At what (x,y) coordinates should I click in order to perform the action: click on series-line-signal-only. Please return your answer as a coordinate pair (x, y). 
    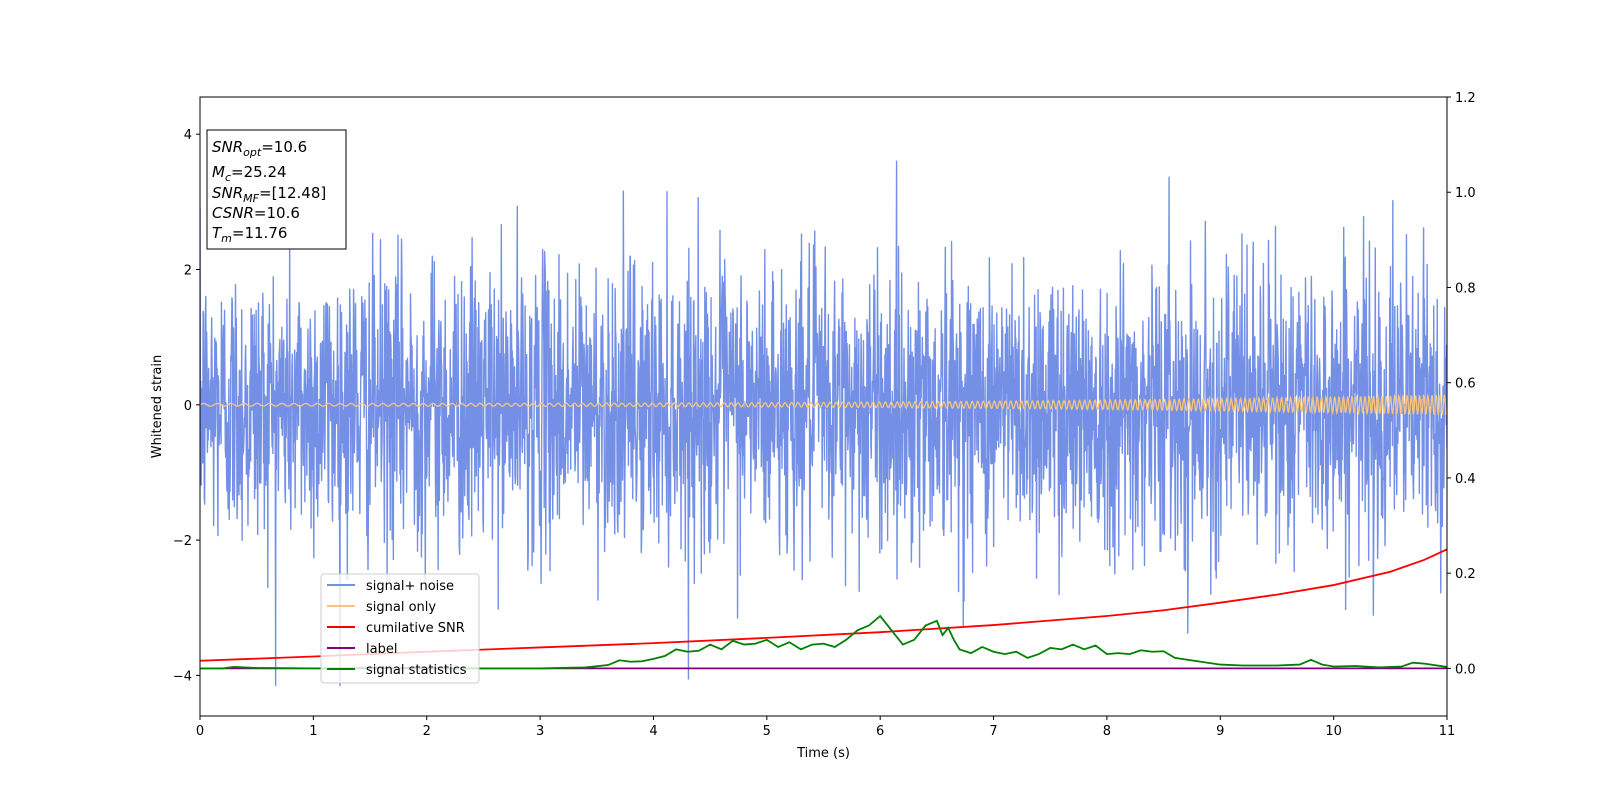
    Looking at the image, I should click on (823, 405).